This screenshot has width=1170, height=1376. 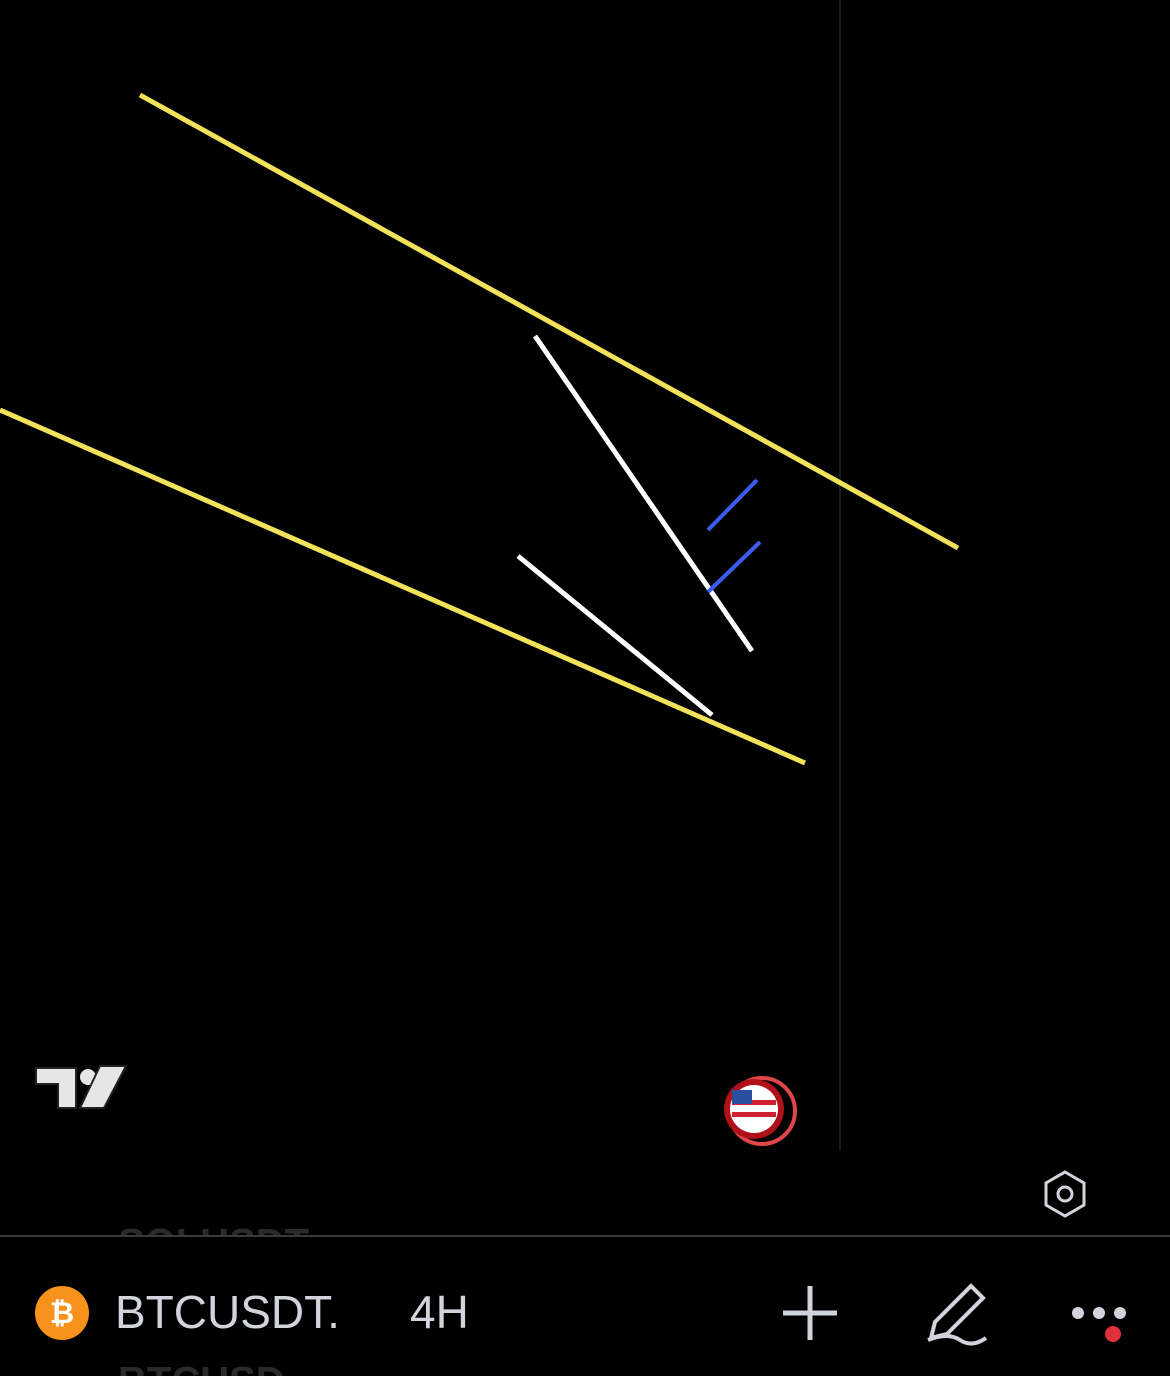 What do you see at coordinates (227, 1312) in the screenshot?
I see `symbol: BTCUSDT.` at bounding box center [227, 1312].